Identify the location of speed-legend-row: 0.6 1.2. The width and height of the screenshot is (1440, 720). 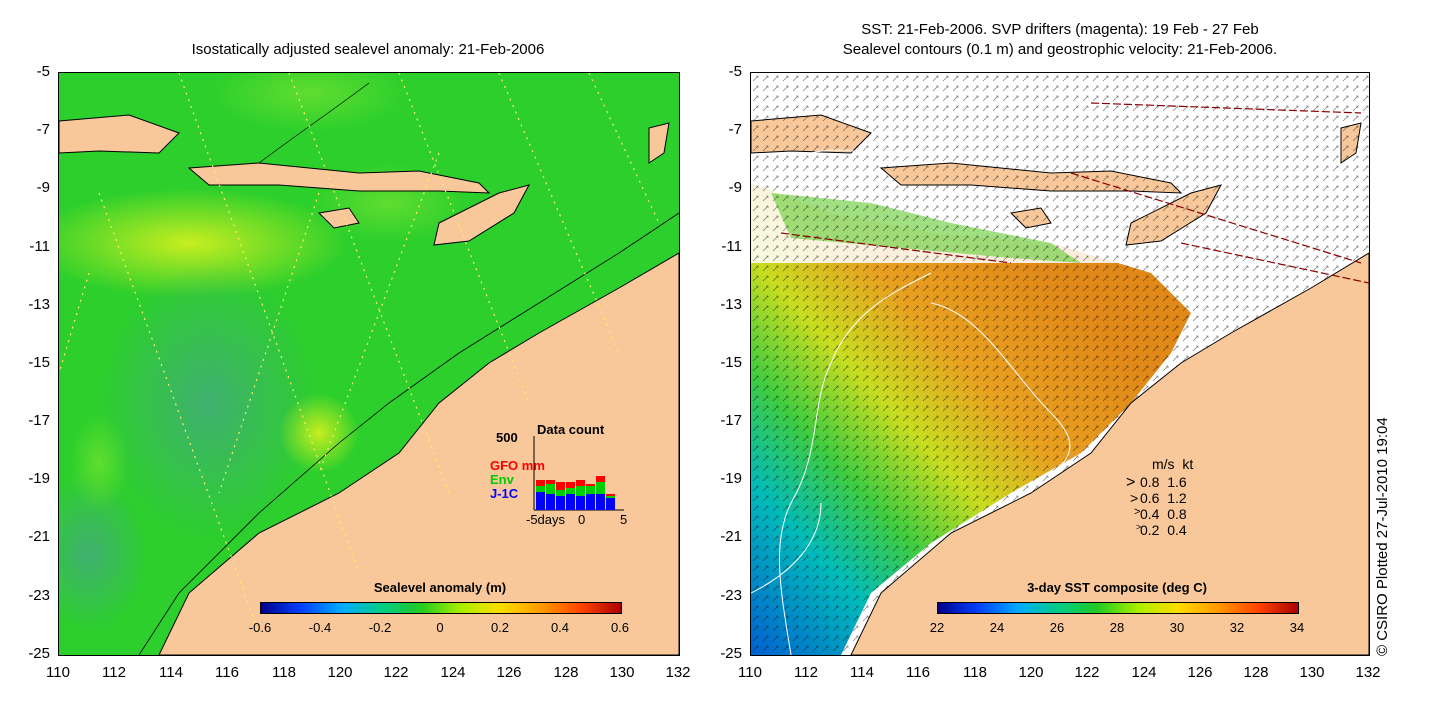
(1163, 498).